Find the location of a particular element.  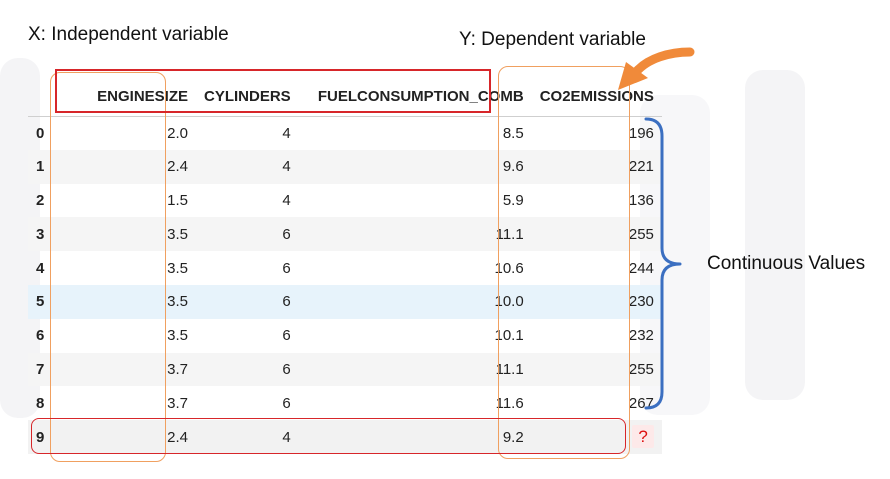

row-index: 1 is located at coordinates (42, 166).